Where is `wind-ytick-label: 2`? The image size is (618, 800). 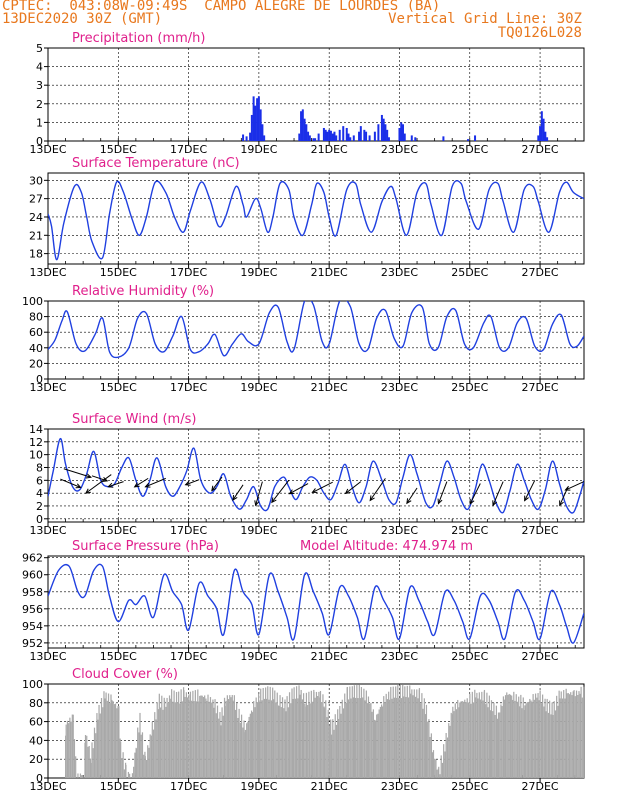
wind-ytick-label: 2 is located at coordinates (39, 506).